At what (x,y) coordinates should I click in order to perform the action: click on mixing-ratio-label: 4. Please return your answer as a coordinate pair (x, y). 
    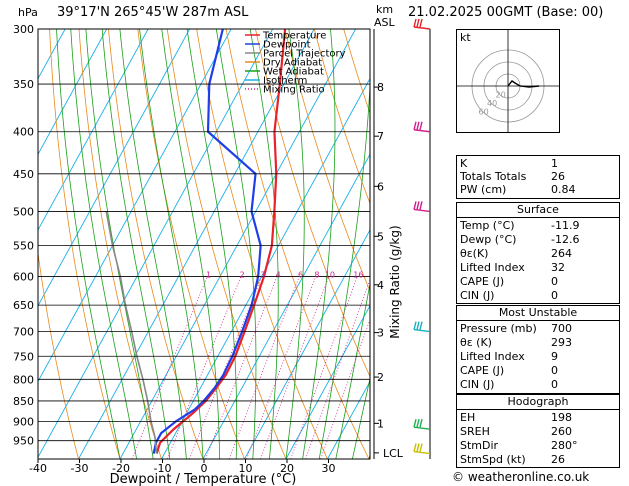
    Looking at the image, I should click on (278, 275).